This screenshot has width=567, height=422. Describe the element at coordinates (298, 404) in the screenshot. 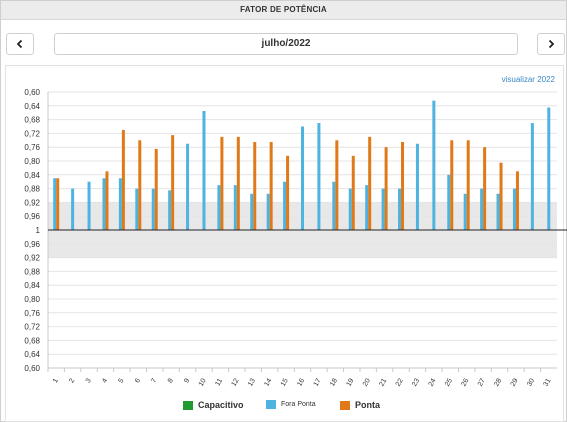

I see `legend-label-fora-ponta: Fora Ponta` at that location.